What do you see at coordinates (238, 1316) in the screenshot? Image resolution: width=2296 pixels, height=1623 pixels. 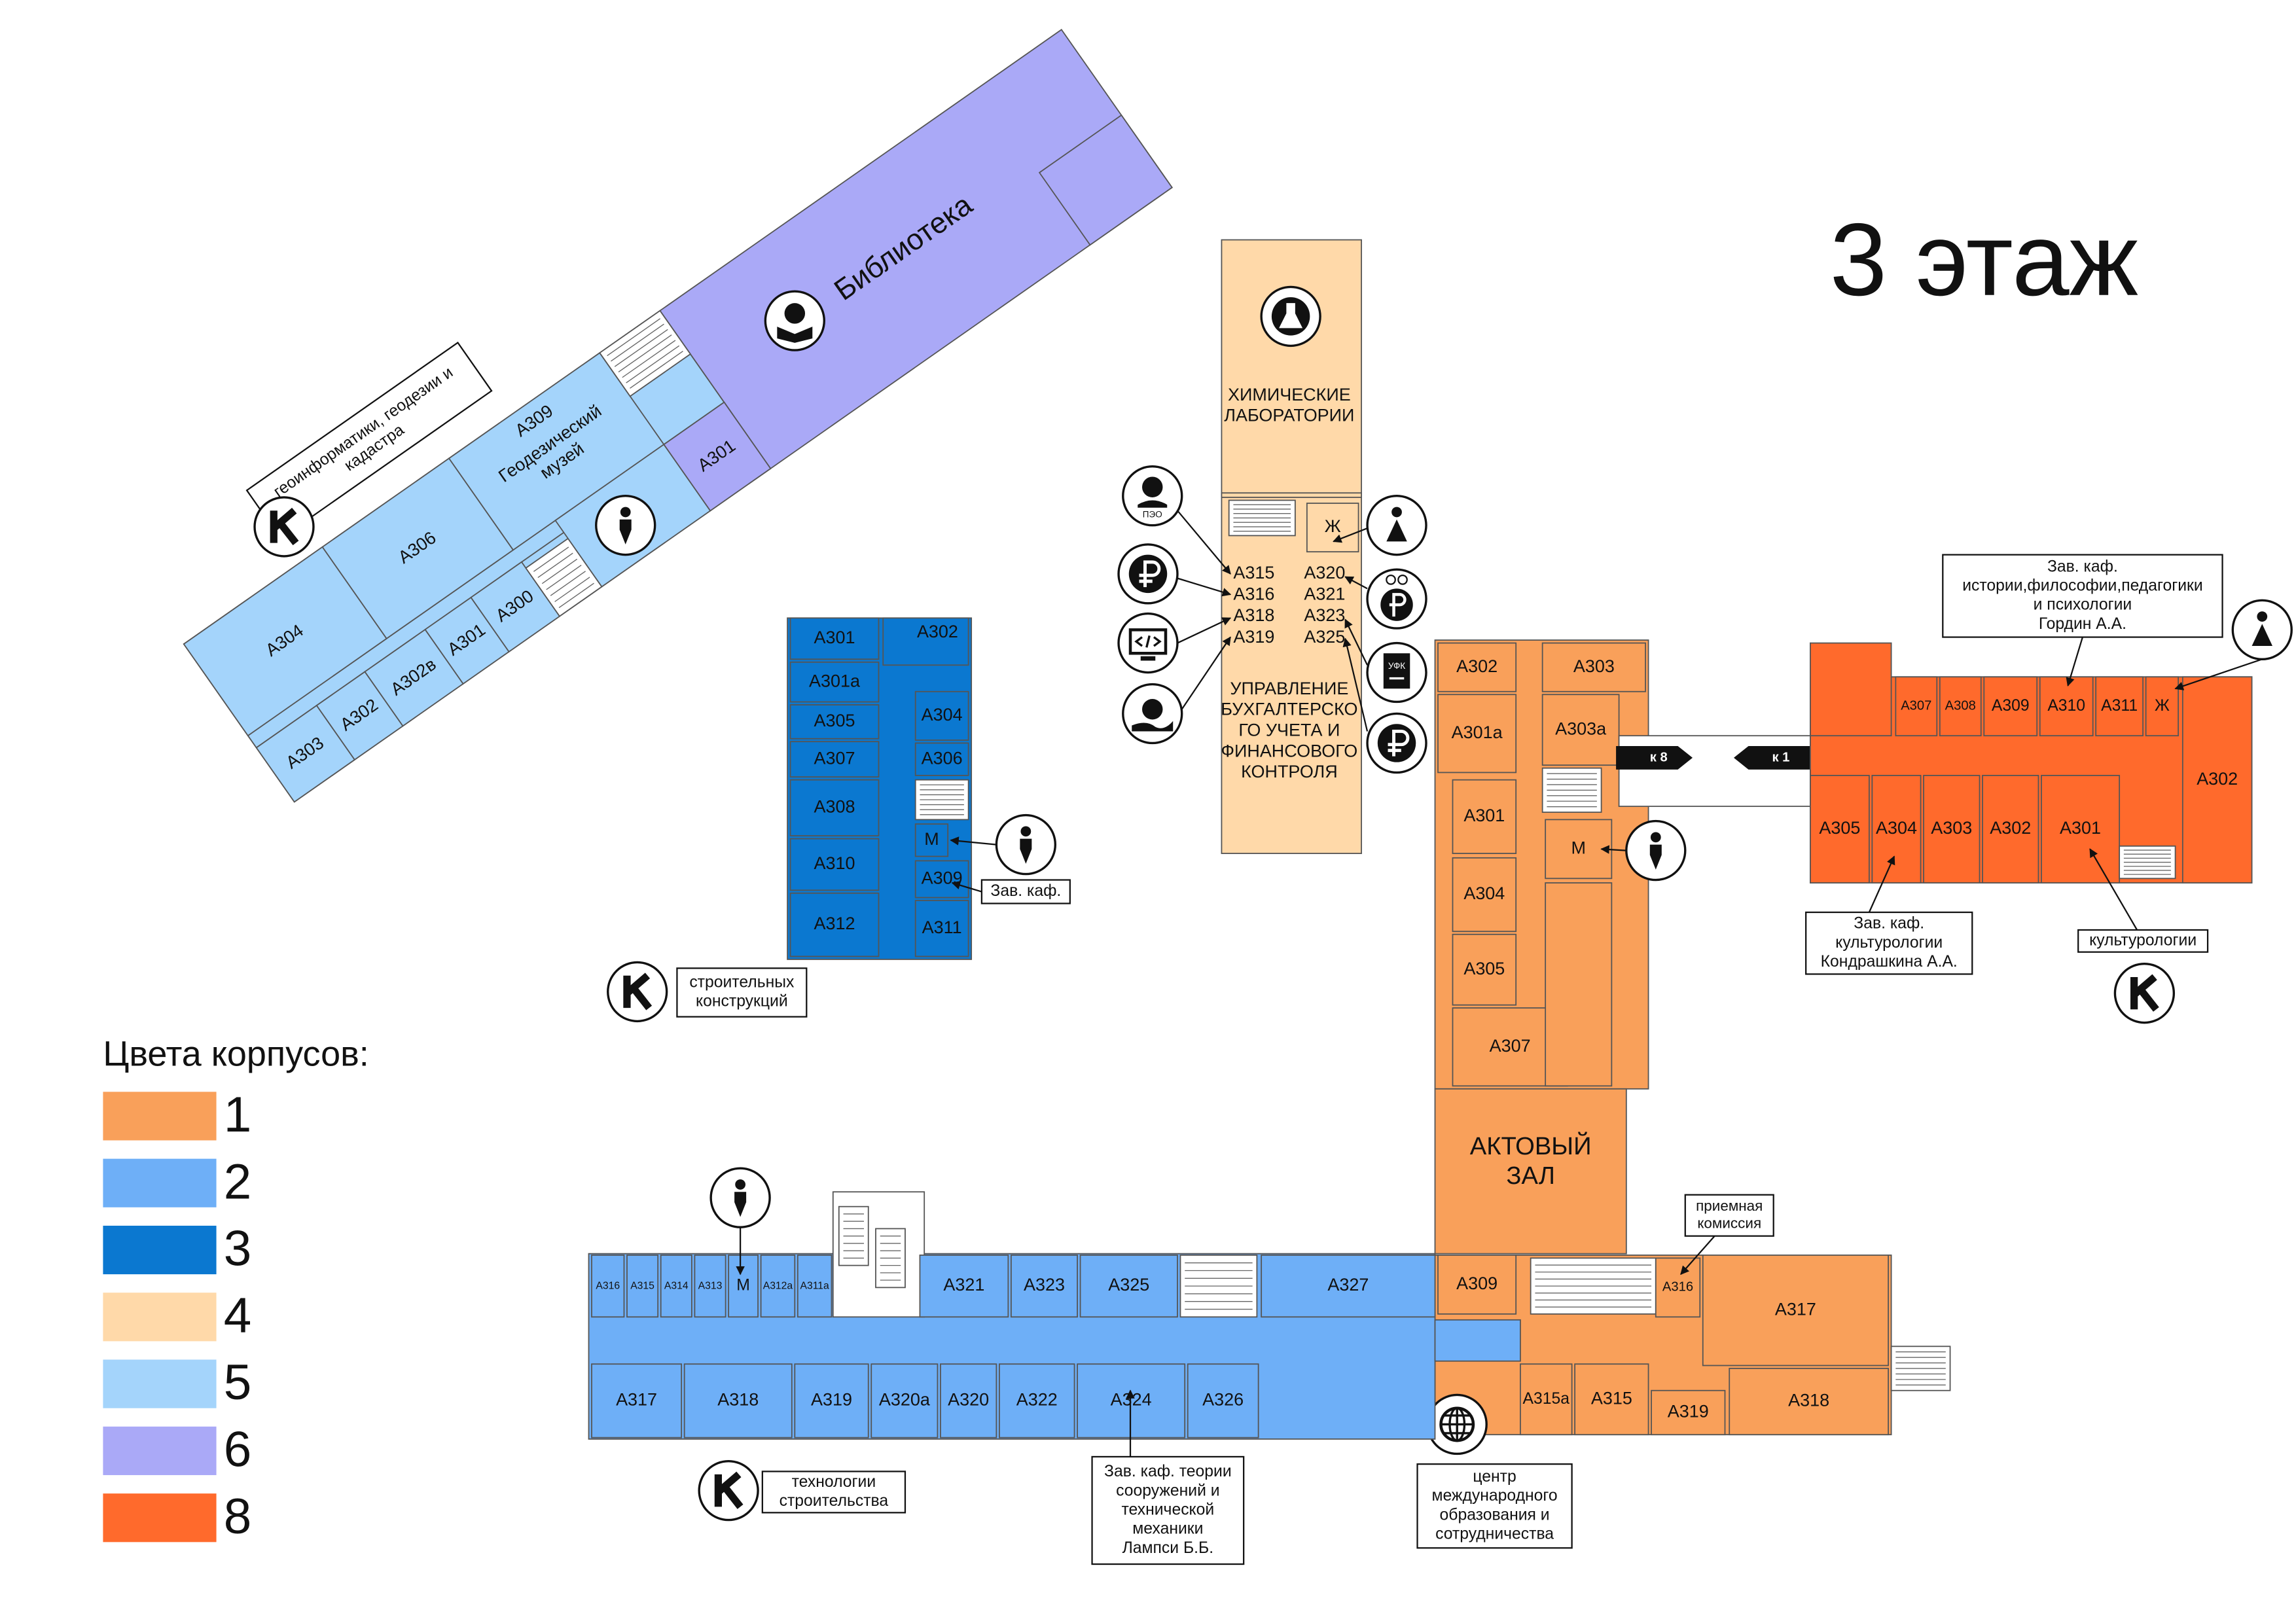 I see `legend-label: 4` at bounding box center [238, 1316].